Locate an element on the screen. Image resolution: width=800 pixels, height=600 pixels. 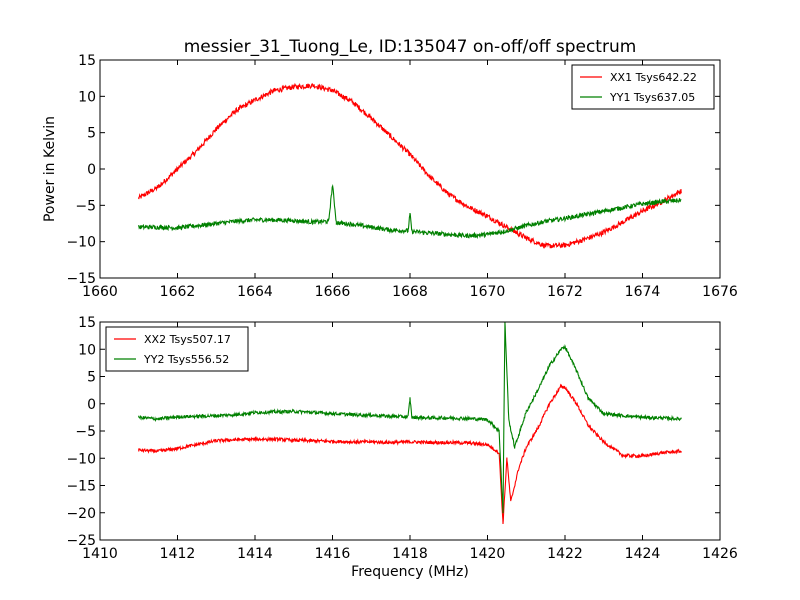
x-tick-label: 1424 is located at coordinates (643, 554).